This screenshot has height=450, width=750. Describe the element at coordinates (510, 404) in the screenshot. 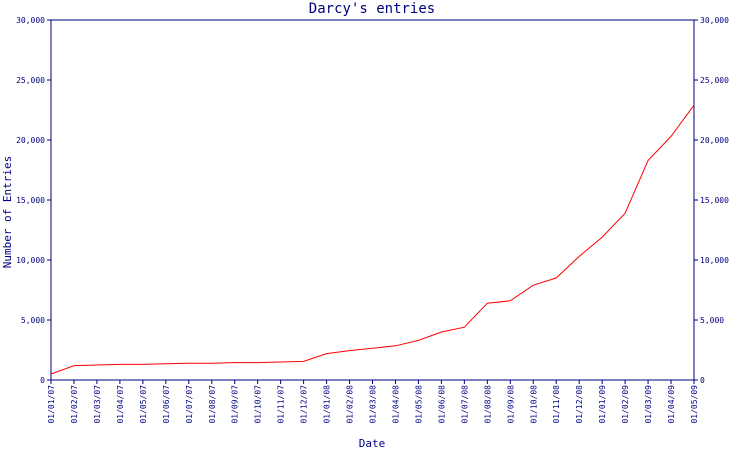

I see `x-tick-label: 01/09/08` at that location.